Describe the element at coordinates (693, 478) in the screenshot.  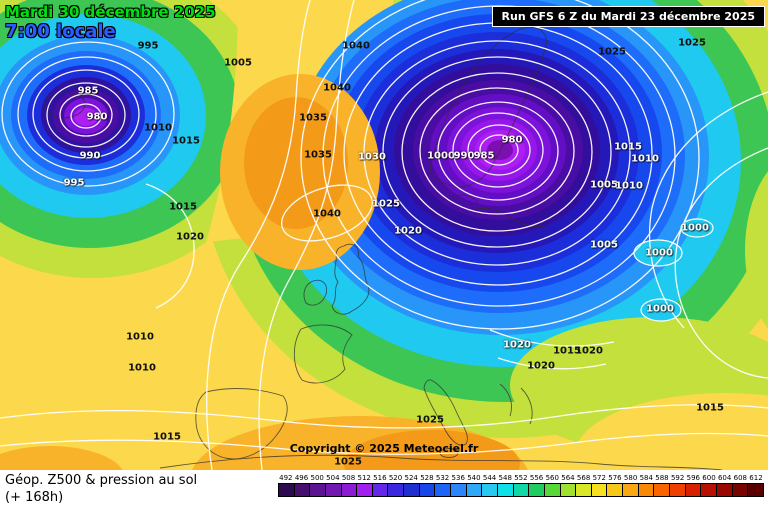
I see `scale-value: 596` at that location.